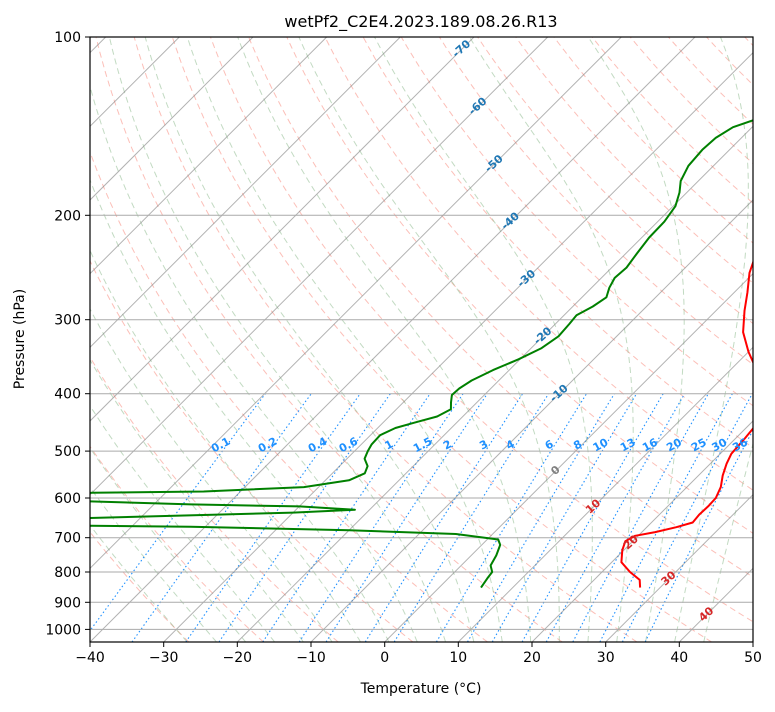 This screenshot has height=712, width=775. I want to click on mixing-ratio-label: 3, so click(483, 444).